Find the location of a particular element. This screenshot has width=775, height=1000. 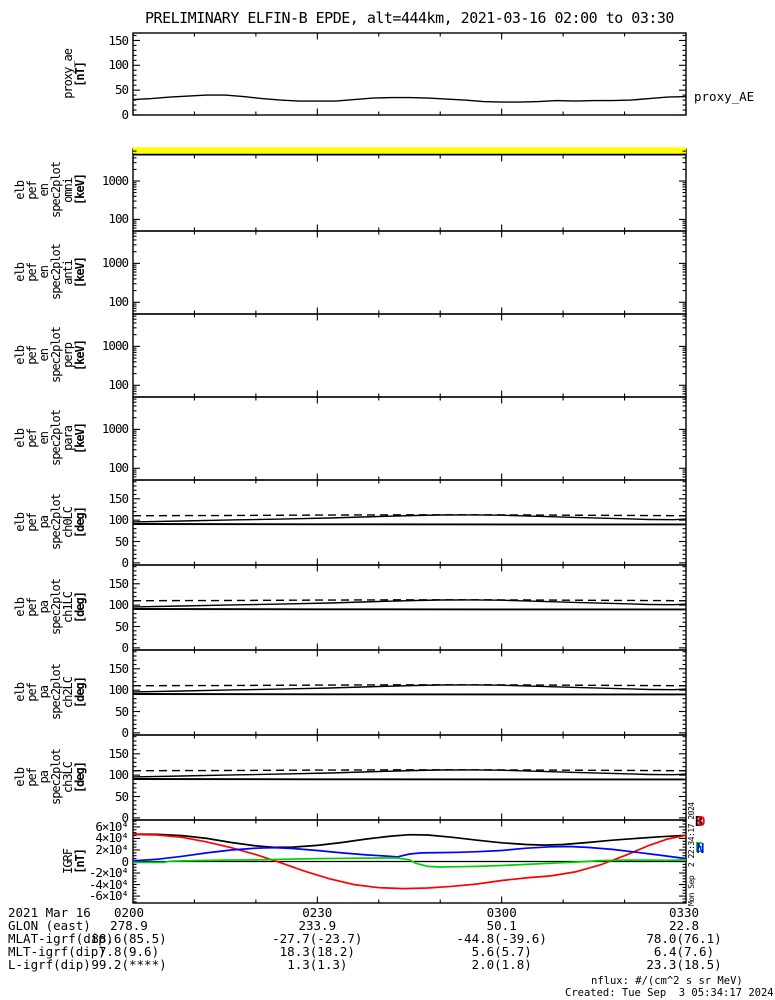

ephemeris-value: 7.8(9.6) is located at coordinates (129, 951).